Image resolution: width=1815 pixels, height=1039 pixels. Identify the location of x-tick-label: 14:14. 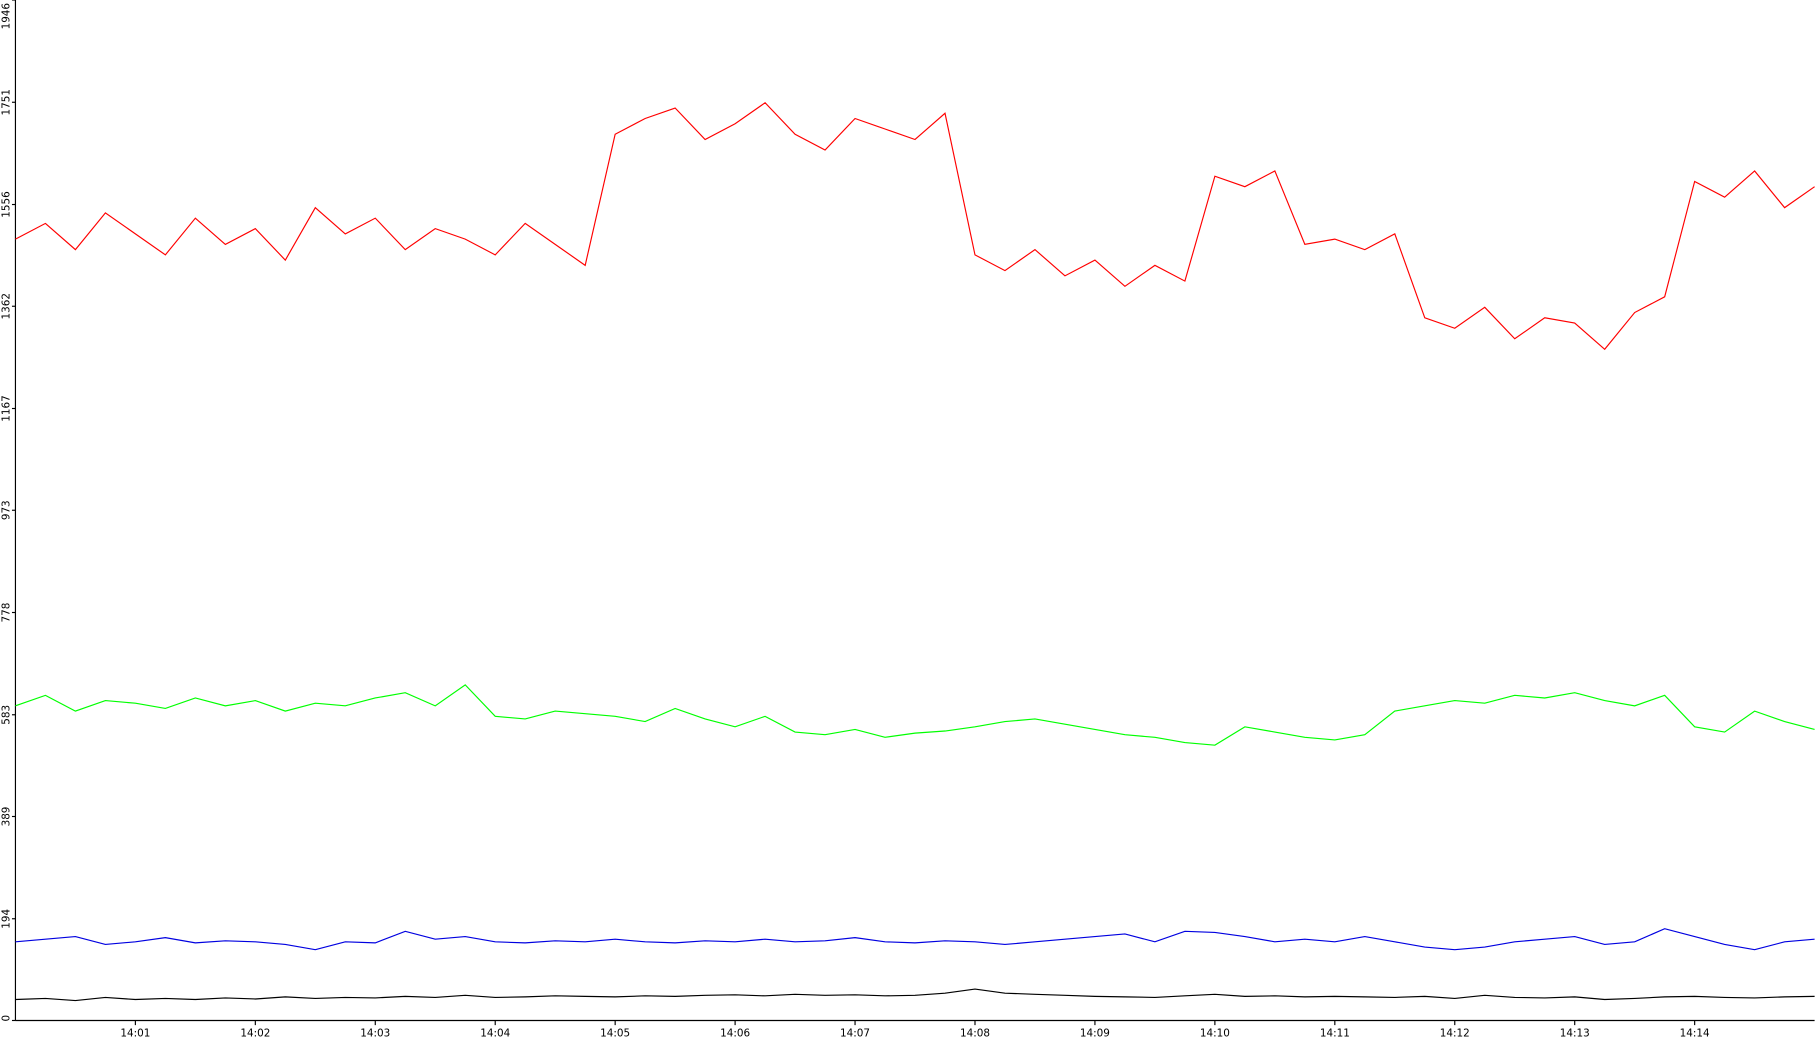
(1695, 1033).